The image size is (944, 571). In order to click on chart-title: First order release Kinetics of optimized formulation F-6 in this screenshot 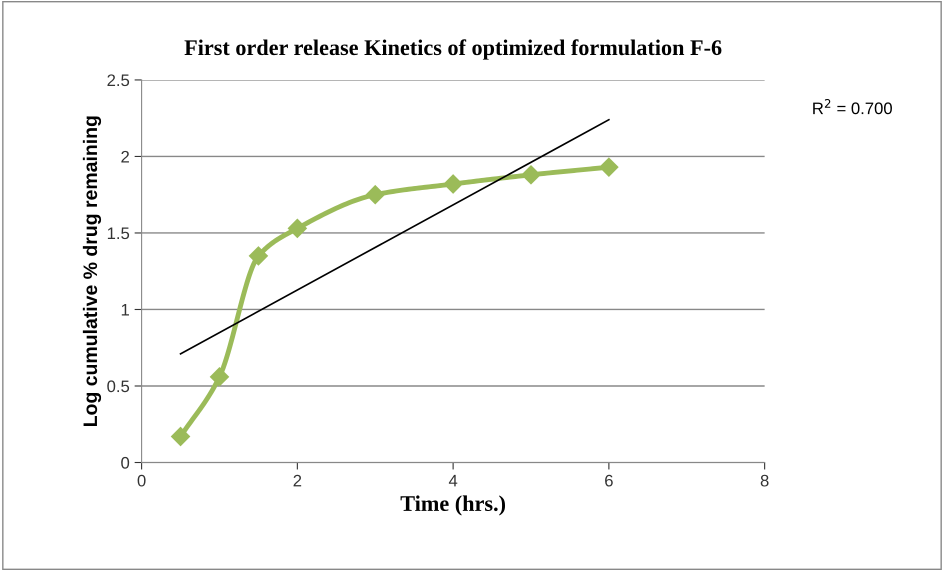, I will do `click(453, 49)`.